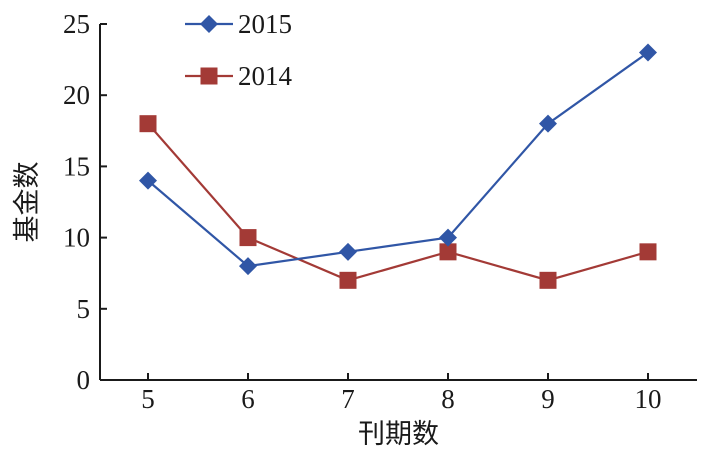 Image resolution: width=712 pixels, height=459 pixels. What do you see at coordinates (239, 50) in the screenshot?
I see `legend: 2015 2014` at bounding box center [239, 50].